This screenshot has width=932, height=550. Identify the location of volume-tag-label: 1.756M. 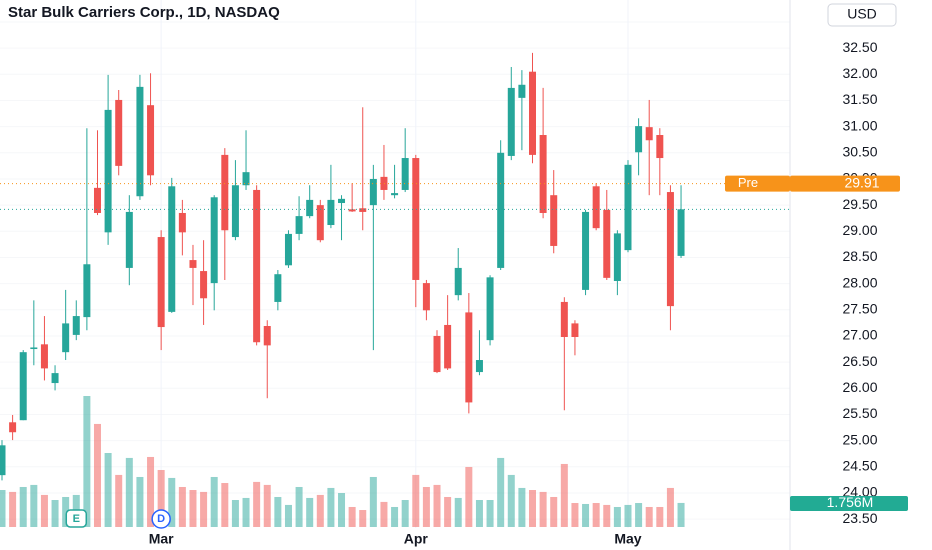
(850, 502).